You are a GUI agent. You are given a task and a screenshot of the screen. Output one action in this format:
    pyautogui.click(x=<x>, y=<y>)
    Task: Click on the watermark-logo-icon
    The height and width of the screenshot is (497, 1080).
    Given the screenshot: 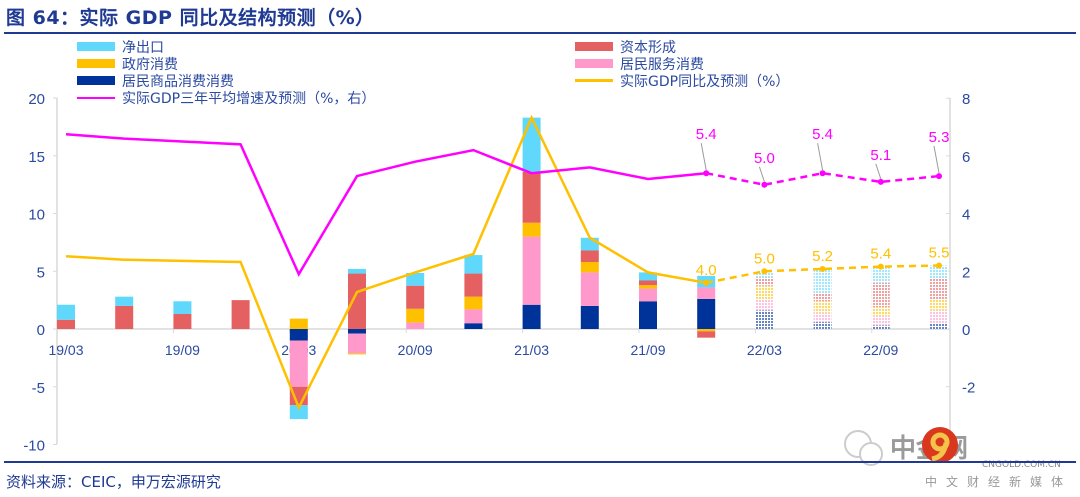 What is the action you would take?
    pyautogui.click(x=863, y=448)
    